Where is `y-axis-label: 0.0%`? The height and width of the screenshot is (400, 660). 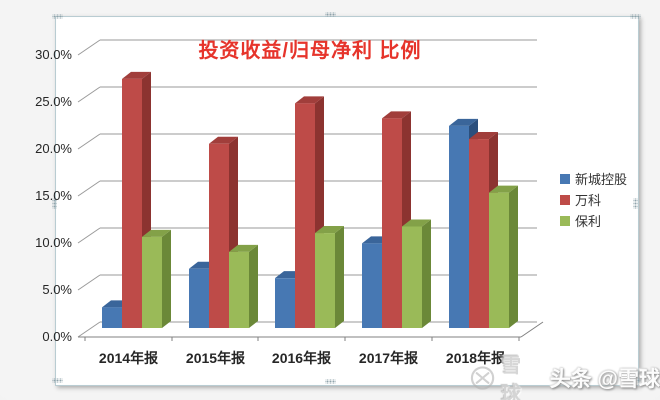
y-axis-label: 0.0% is located at coordinates (57, 336).